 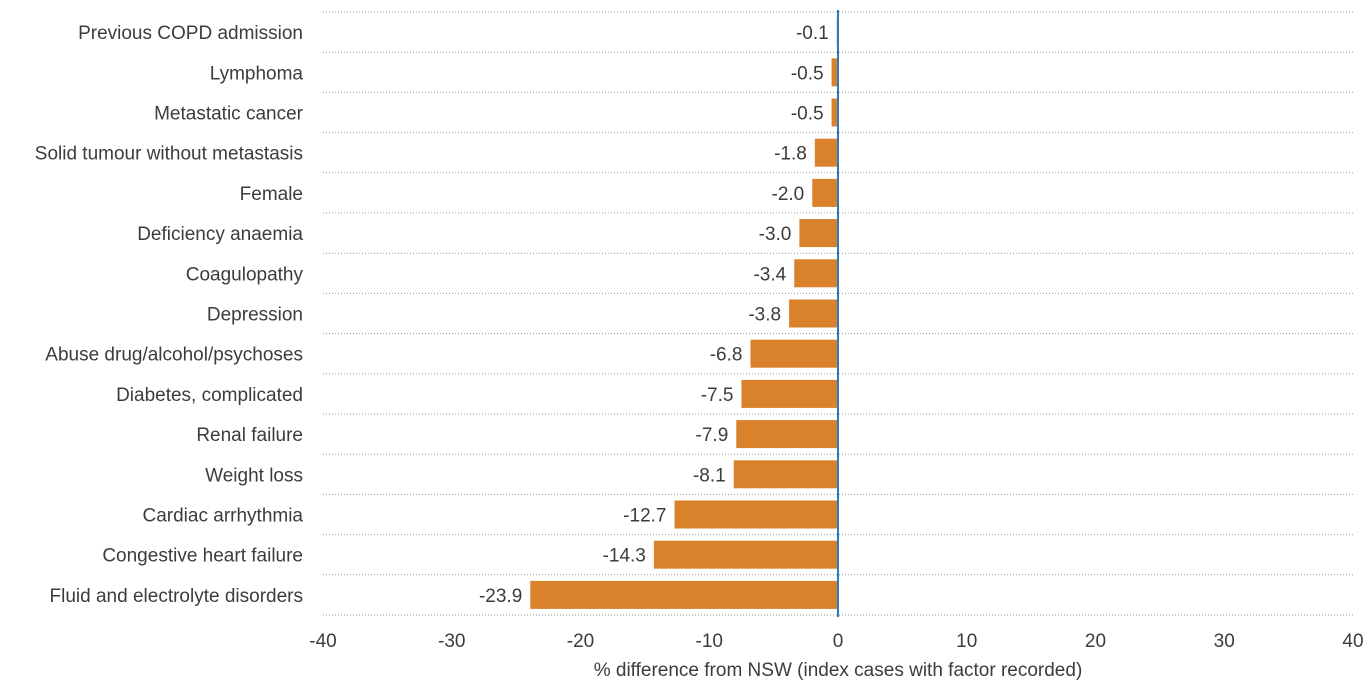 I want to click on value-label: -3.8, so click(x=764, y=315).